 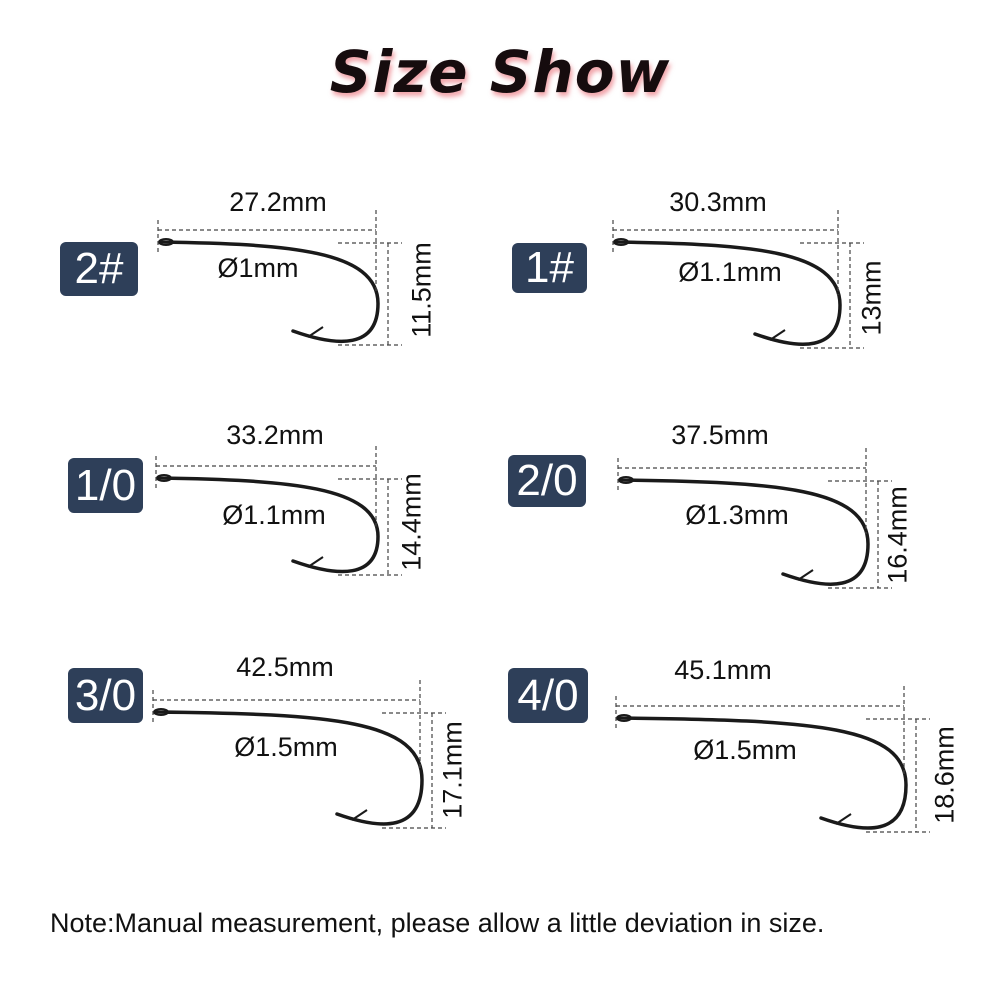 What do you see at coordinates (421, 290) in the screenshot?
I see `height-label: 11.5mm` at bounding box center [421, 290].